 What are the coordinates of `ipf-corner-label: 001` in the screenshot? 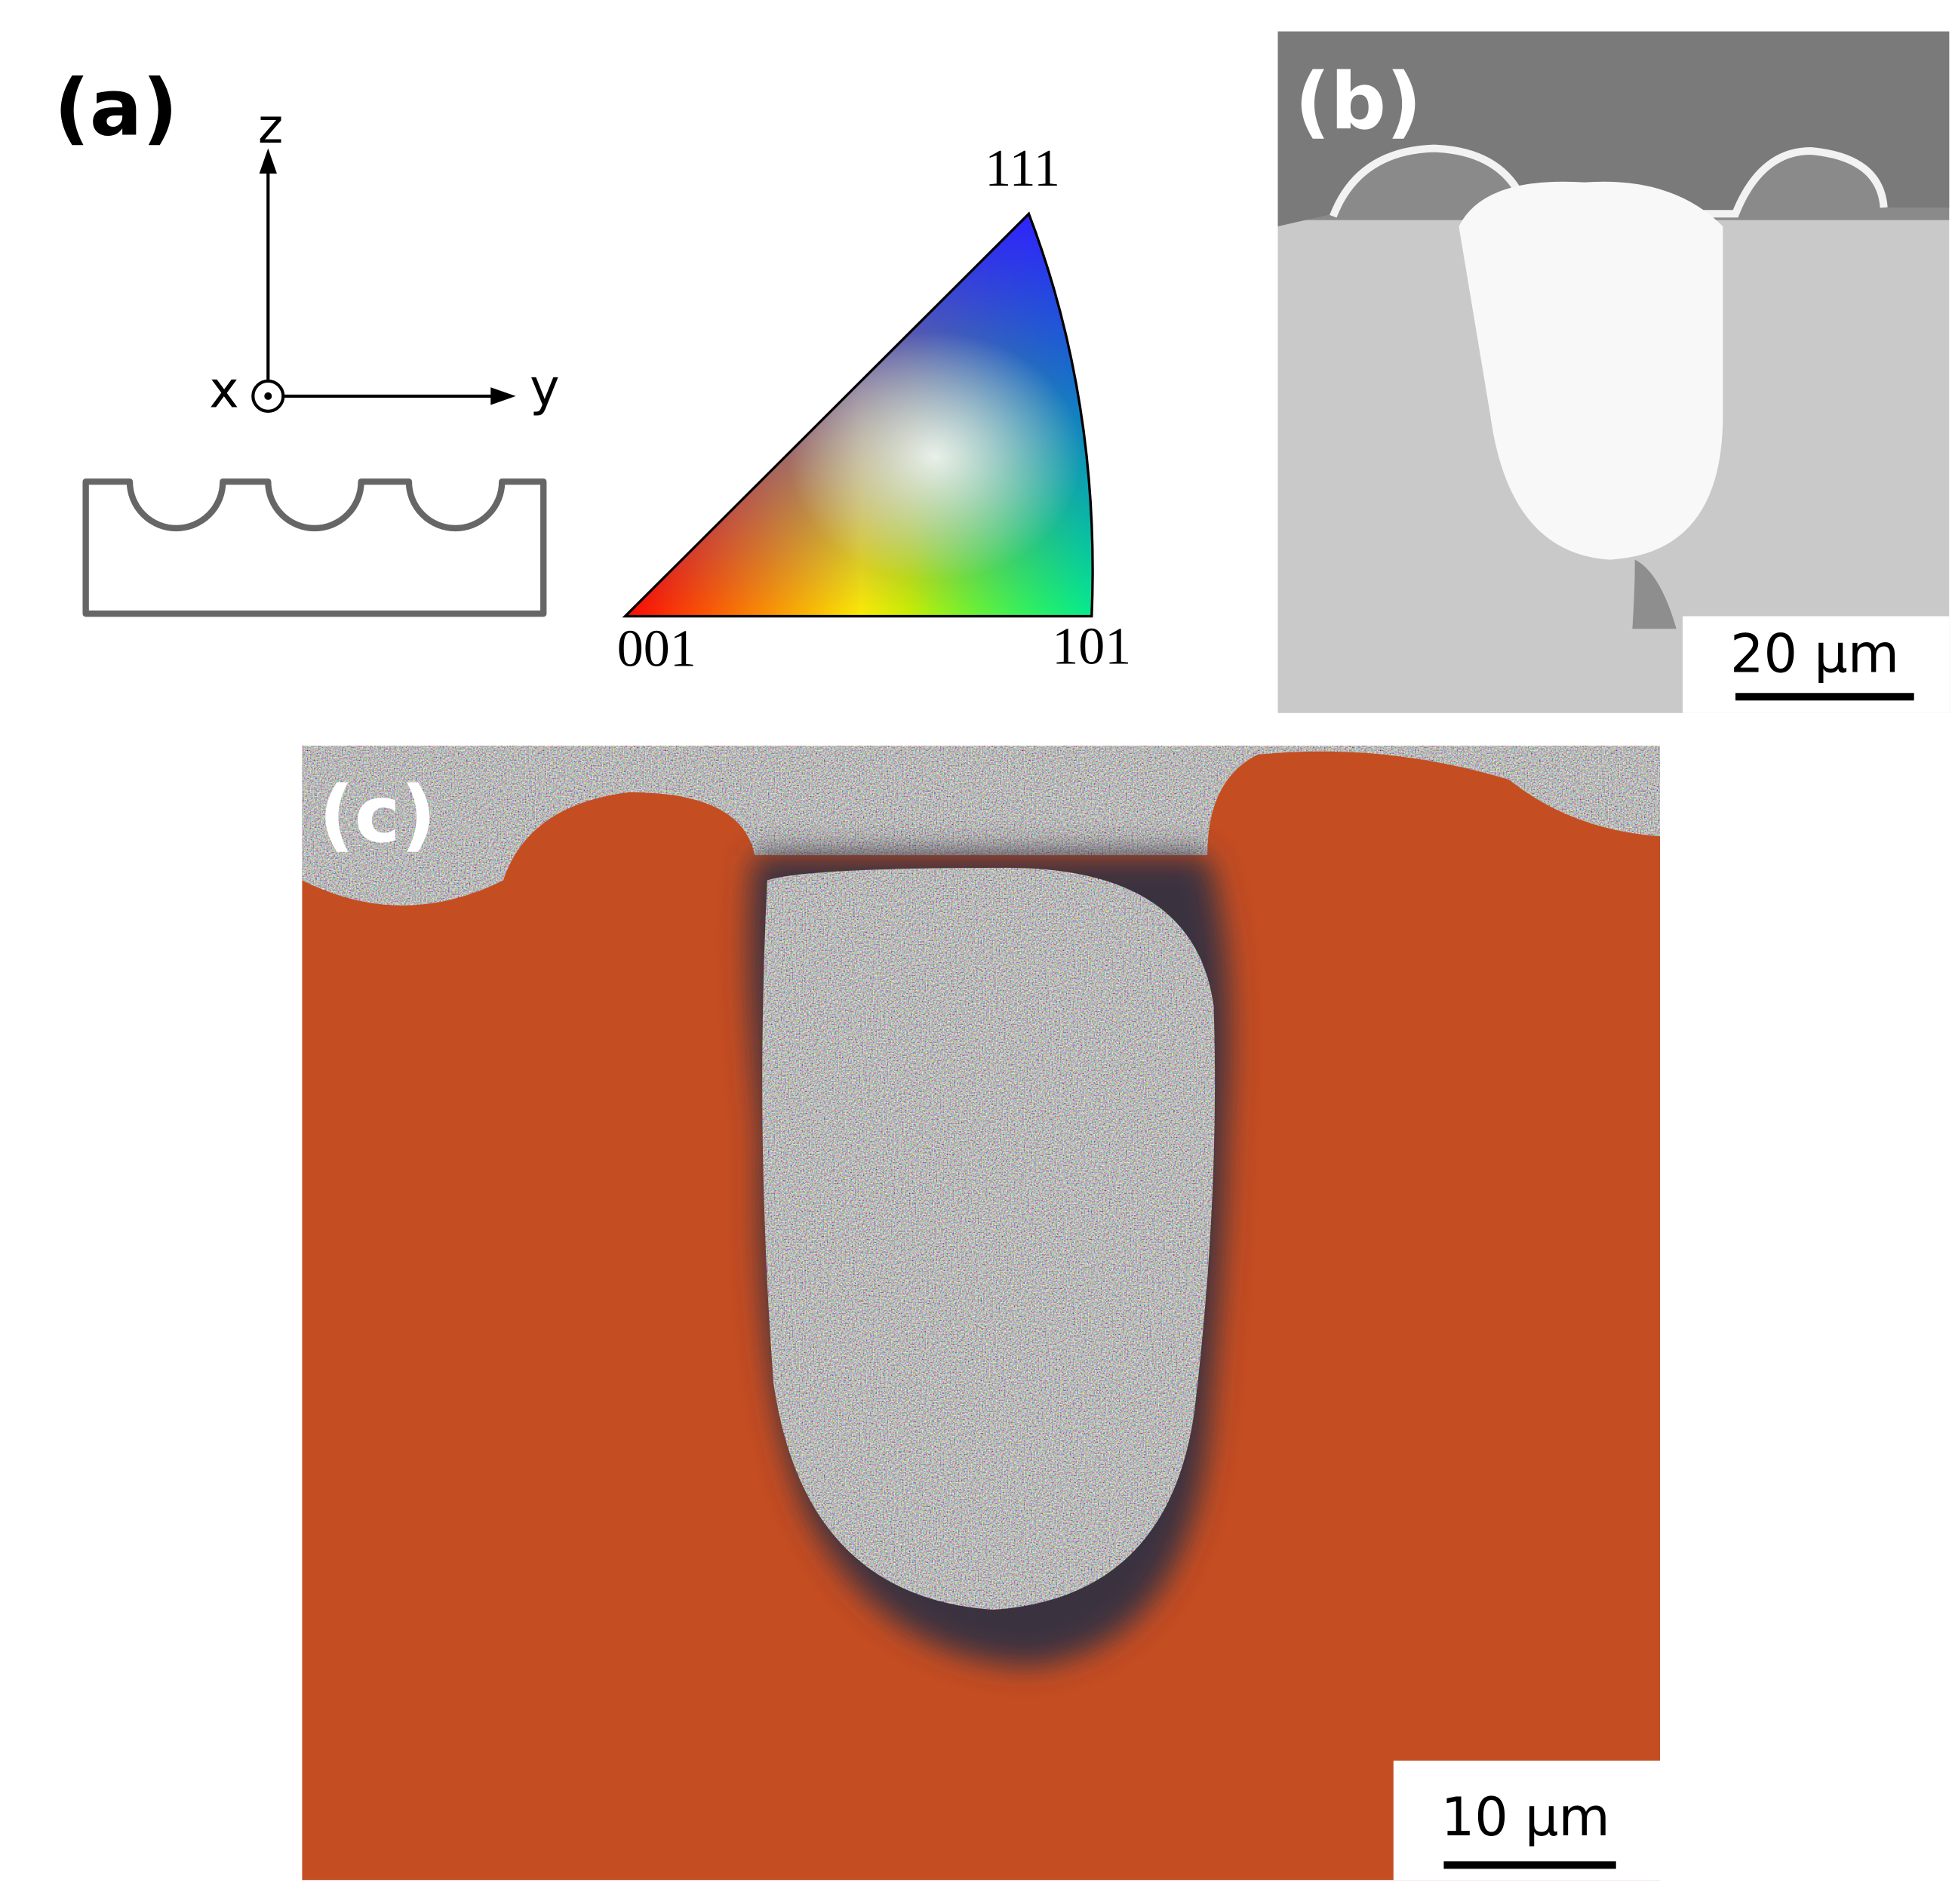 It's located at (656, 649).